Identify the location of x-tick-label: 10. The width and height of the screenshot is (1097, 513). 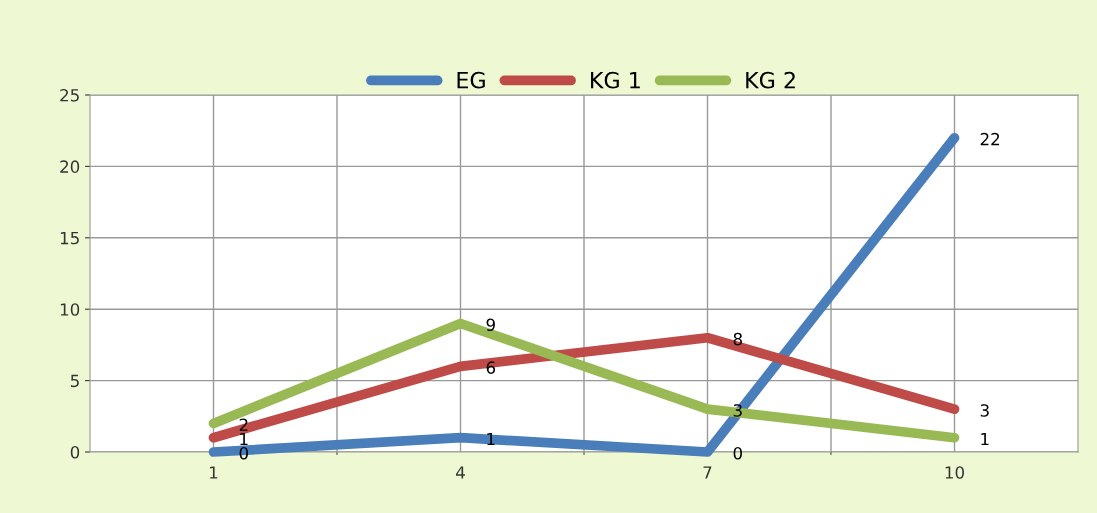
(954, 472).